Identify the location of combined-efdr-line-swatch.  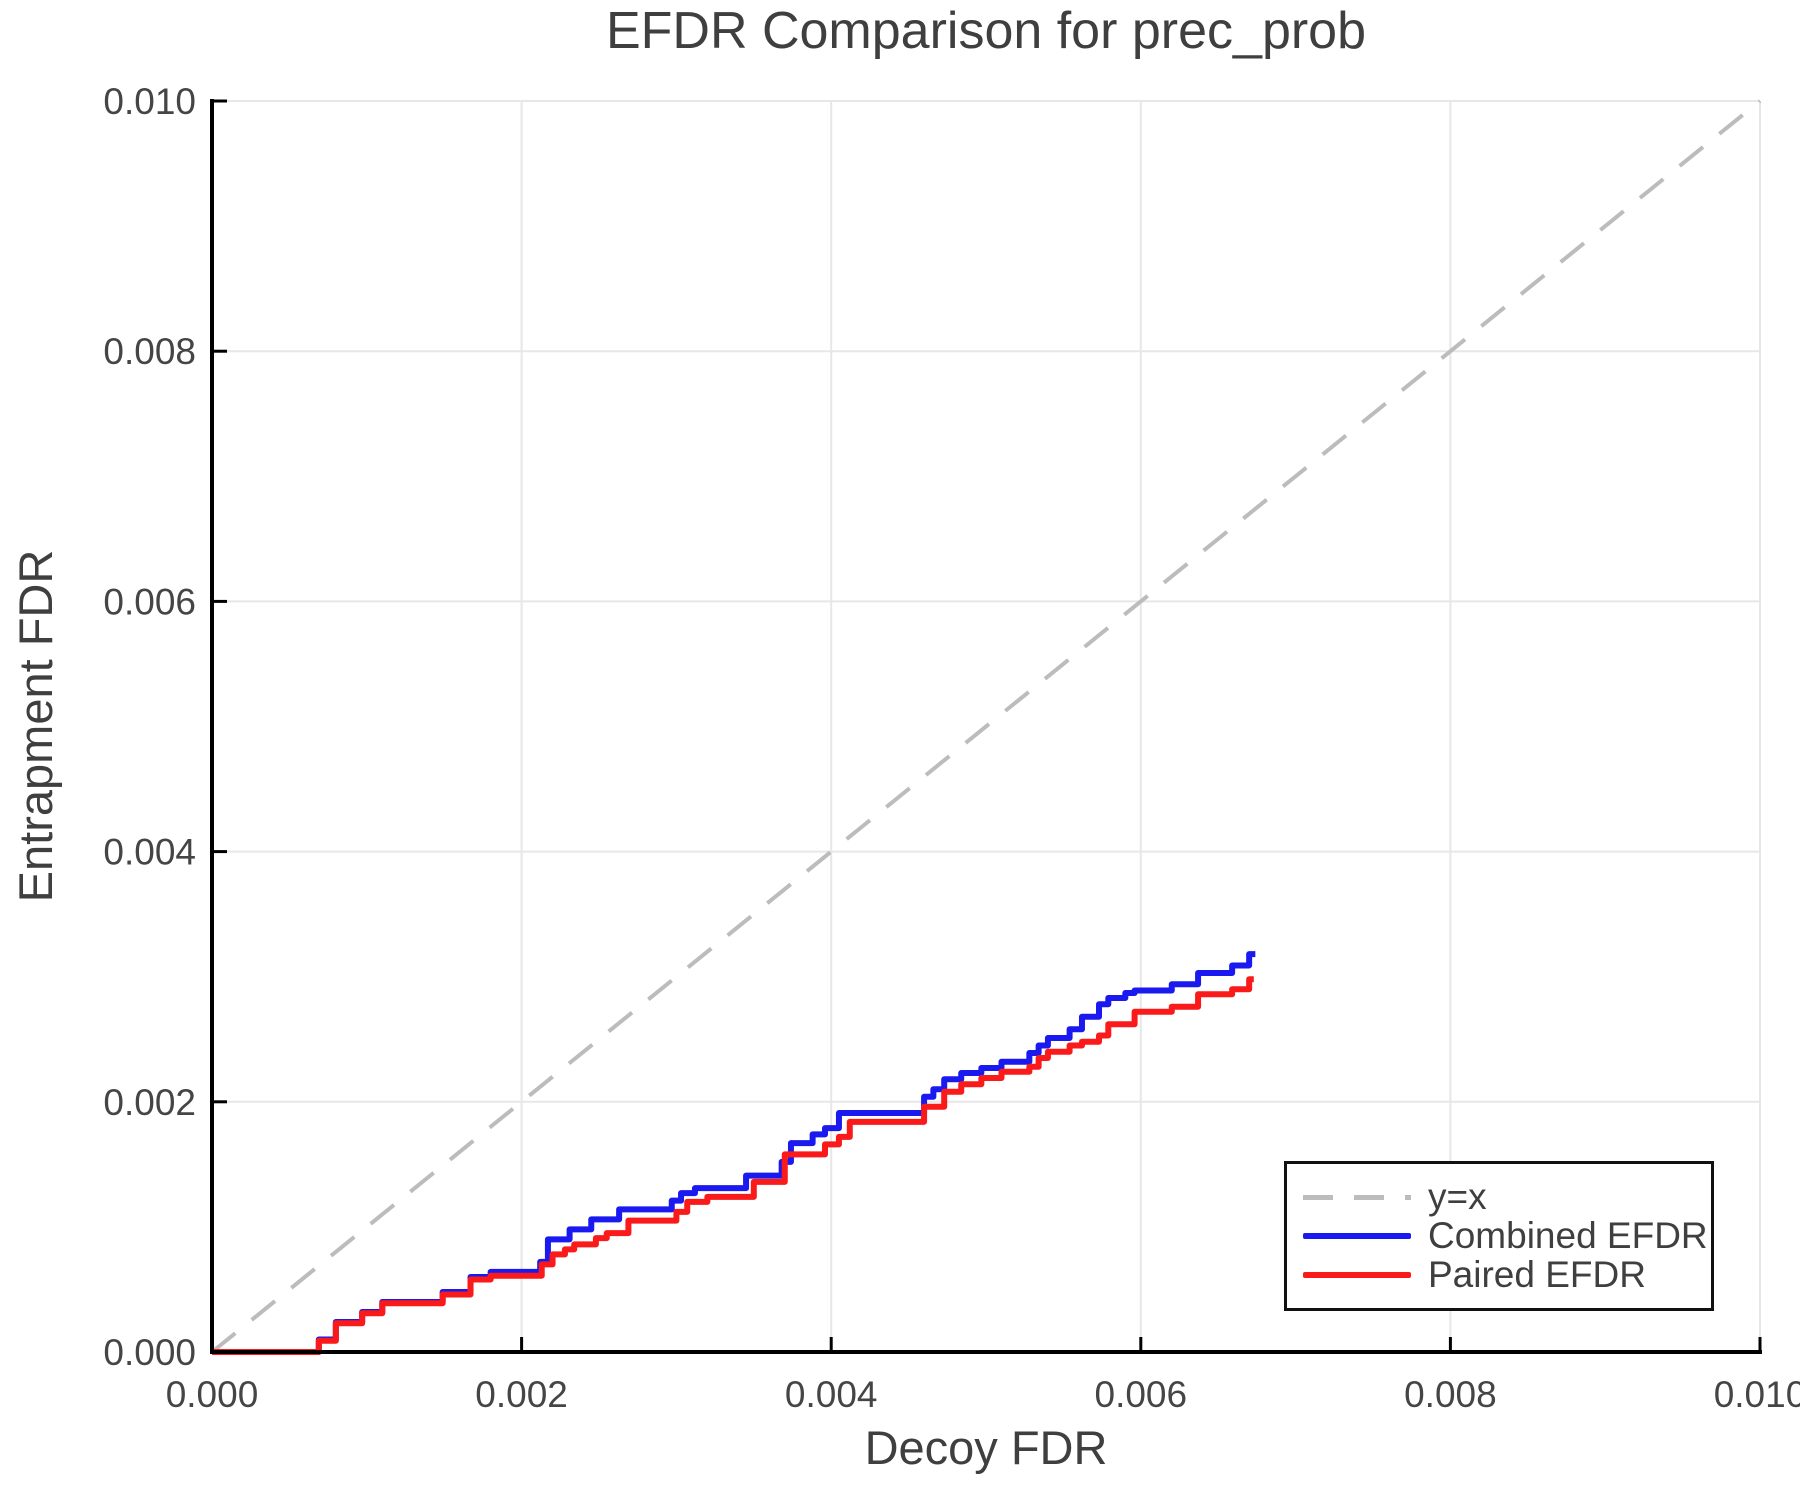
(1357, 1236).